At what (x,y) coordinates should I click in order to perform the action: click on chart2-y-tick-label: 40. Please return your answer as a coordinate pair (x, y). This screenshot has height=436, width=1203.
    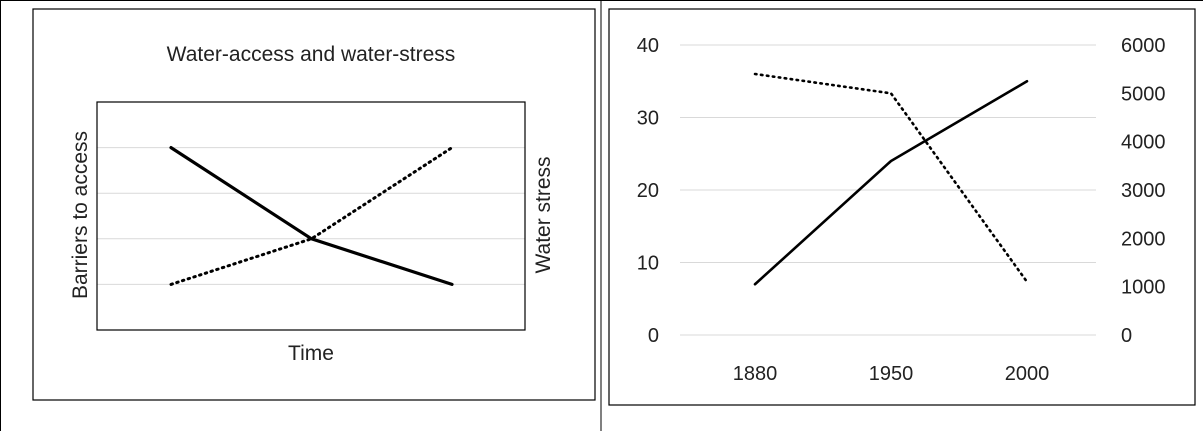
    Looking at the image, I should click on (648, 46).